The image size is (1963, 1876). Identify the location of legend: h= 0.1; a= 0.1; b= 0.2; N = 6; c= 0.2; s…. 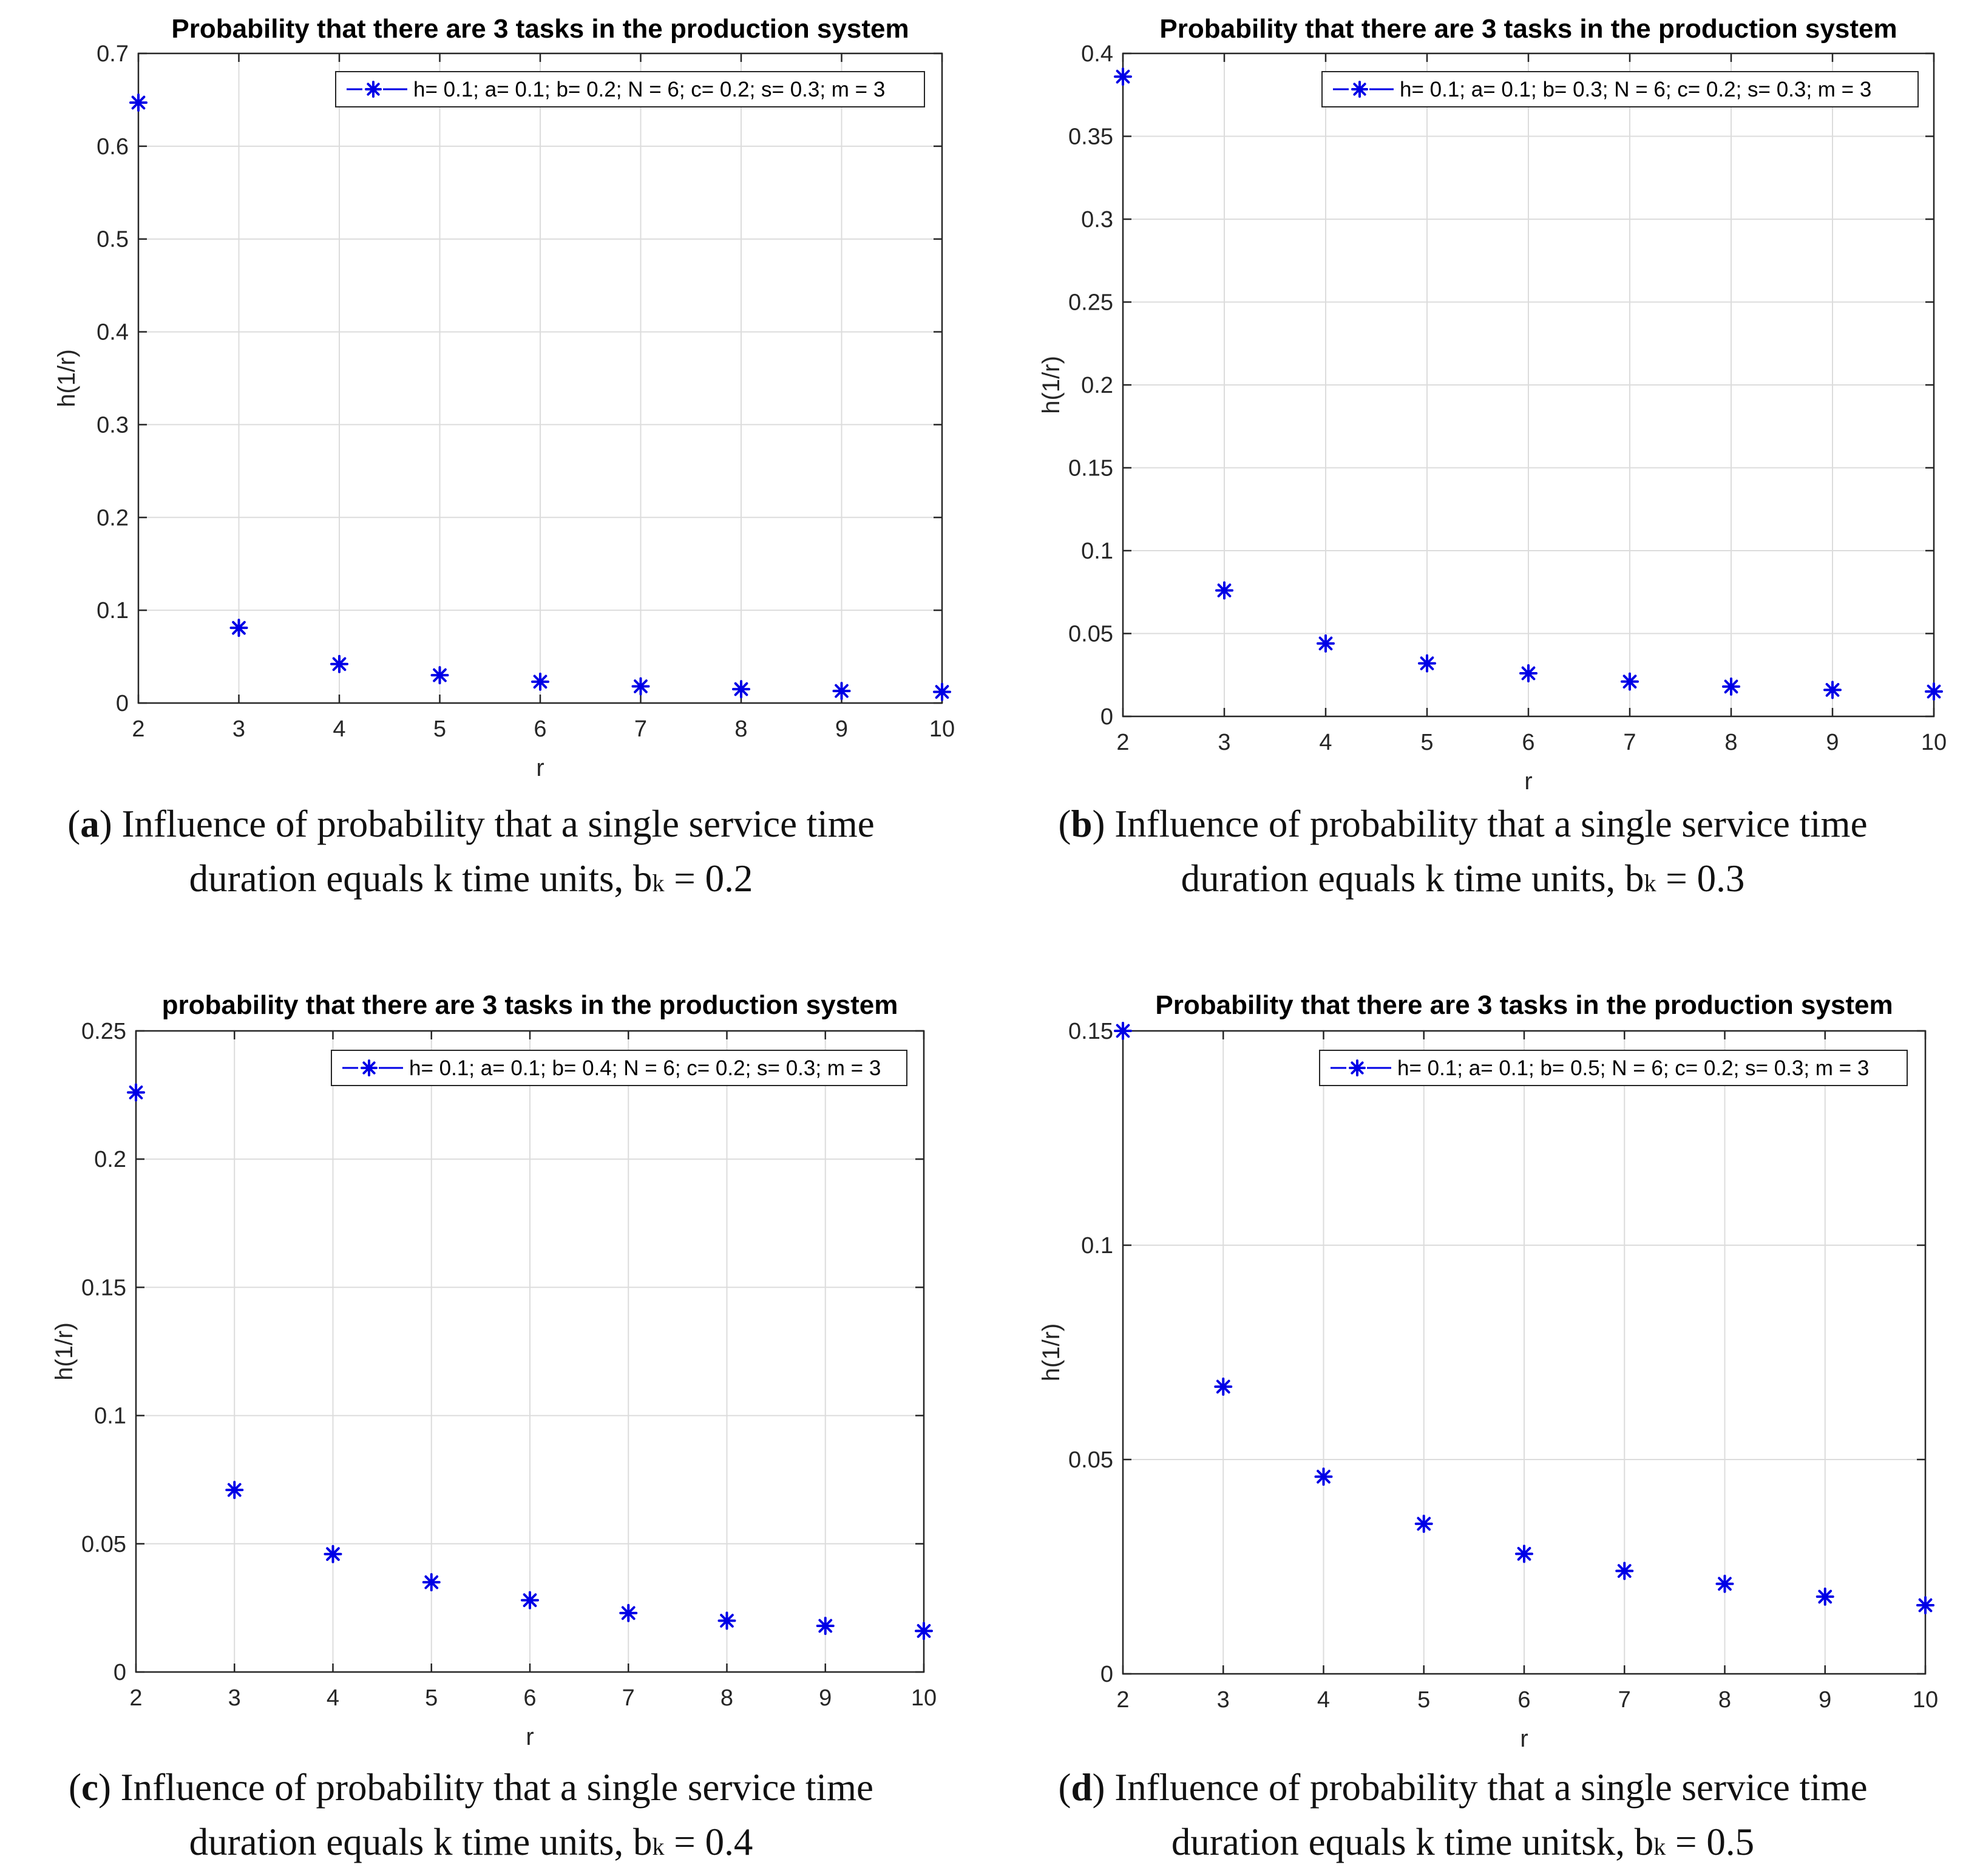
(630, 89).